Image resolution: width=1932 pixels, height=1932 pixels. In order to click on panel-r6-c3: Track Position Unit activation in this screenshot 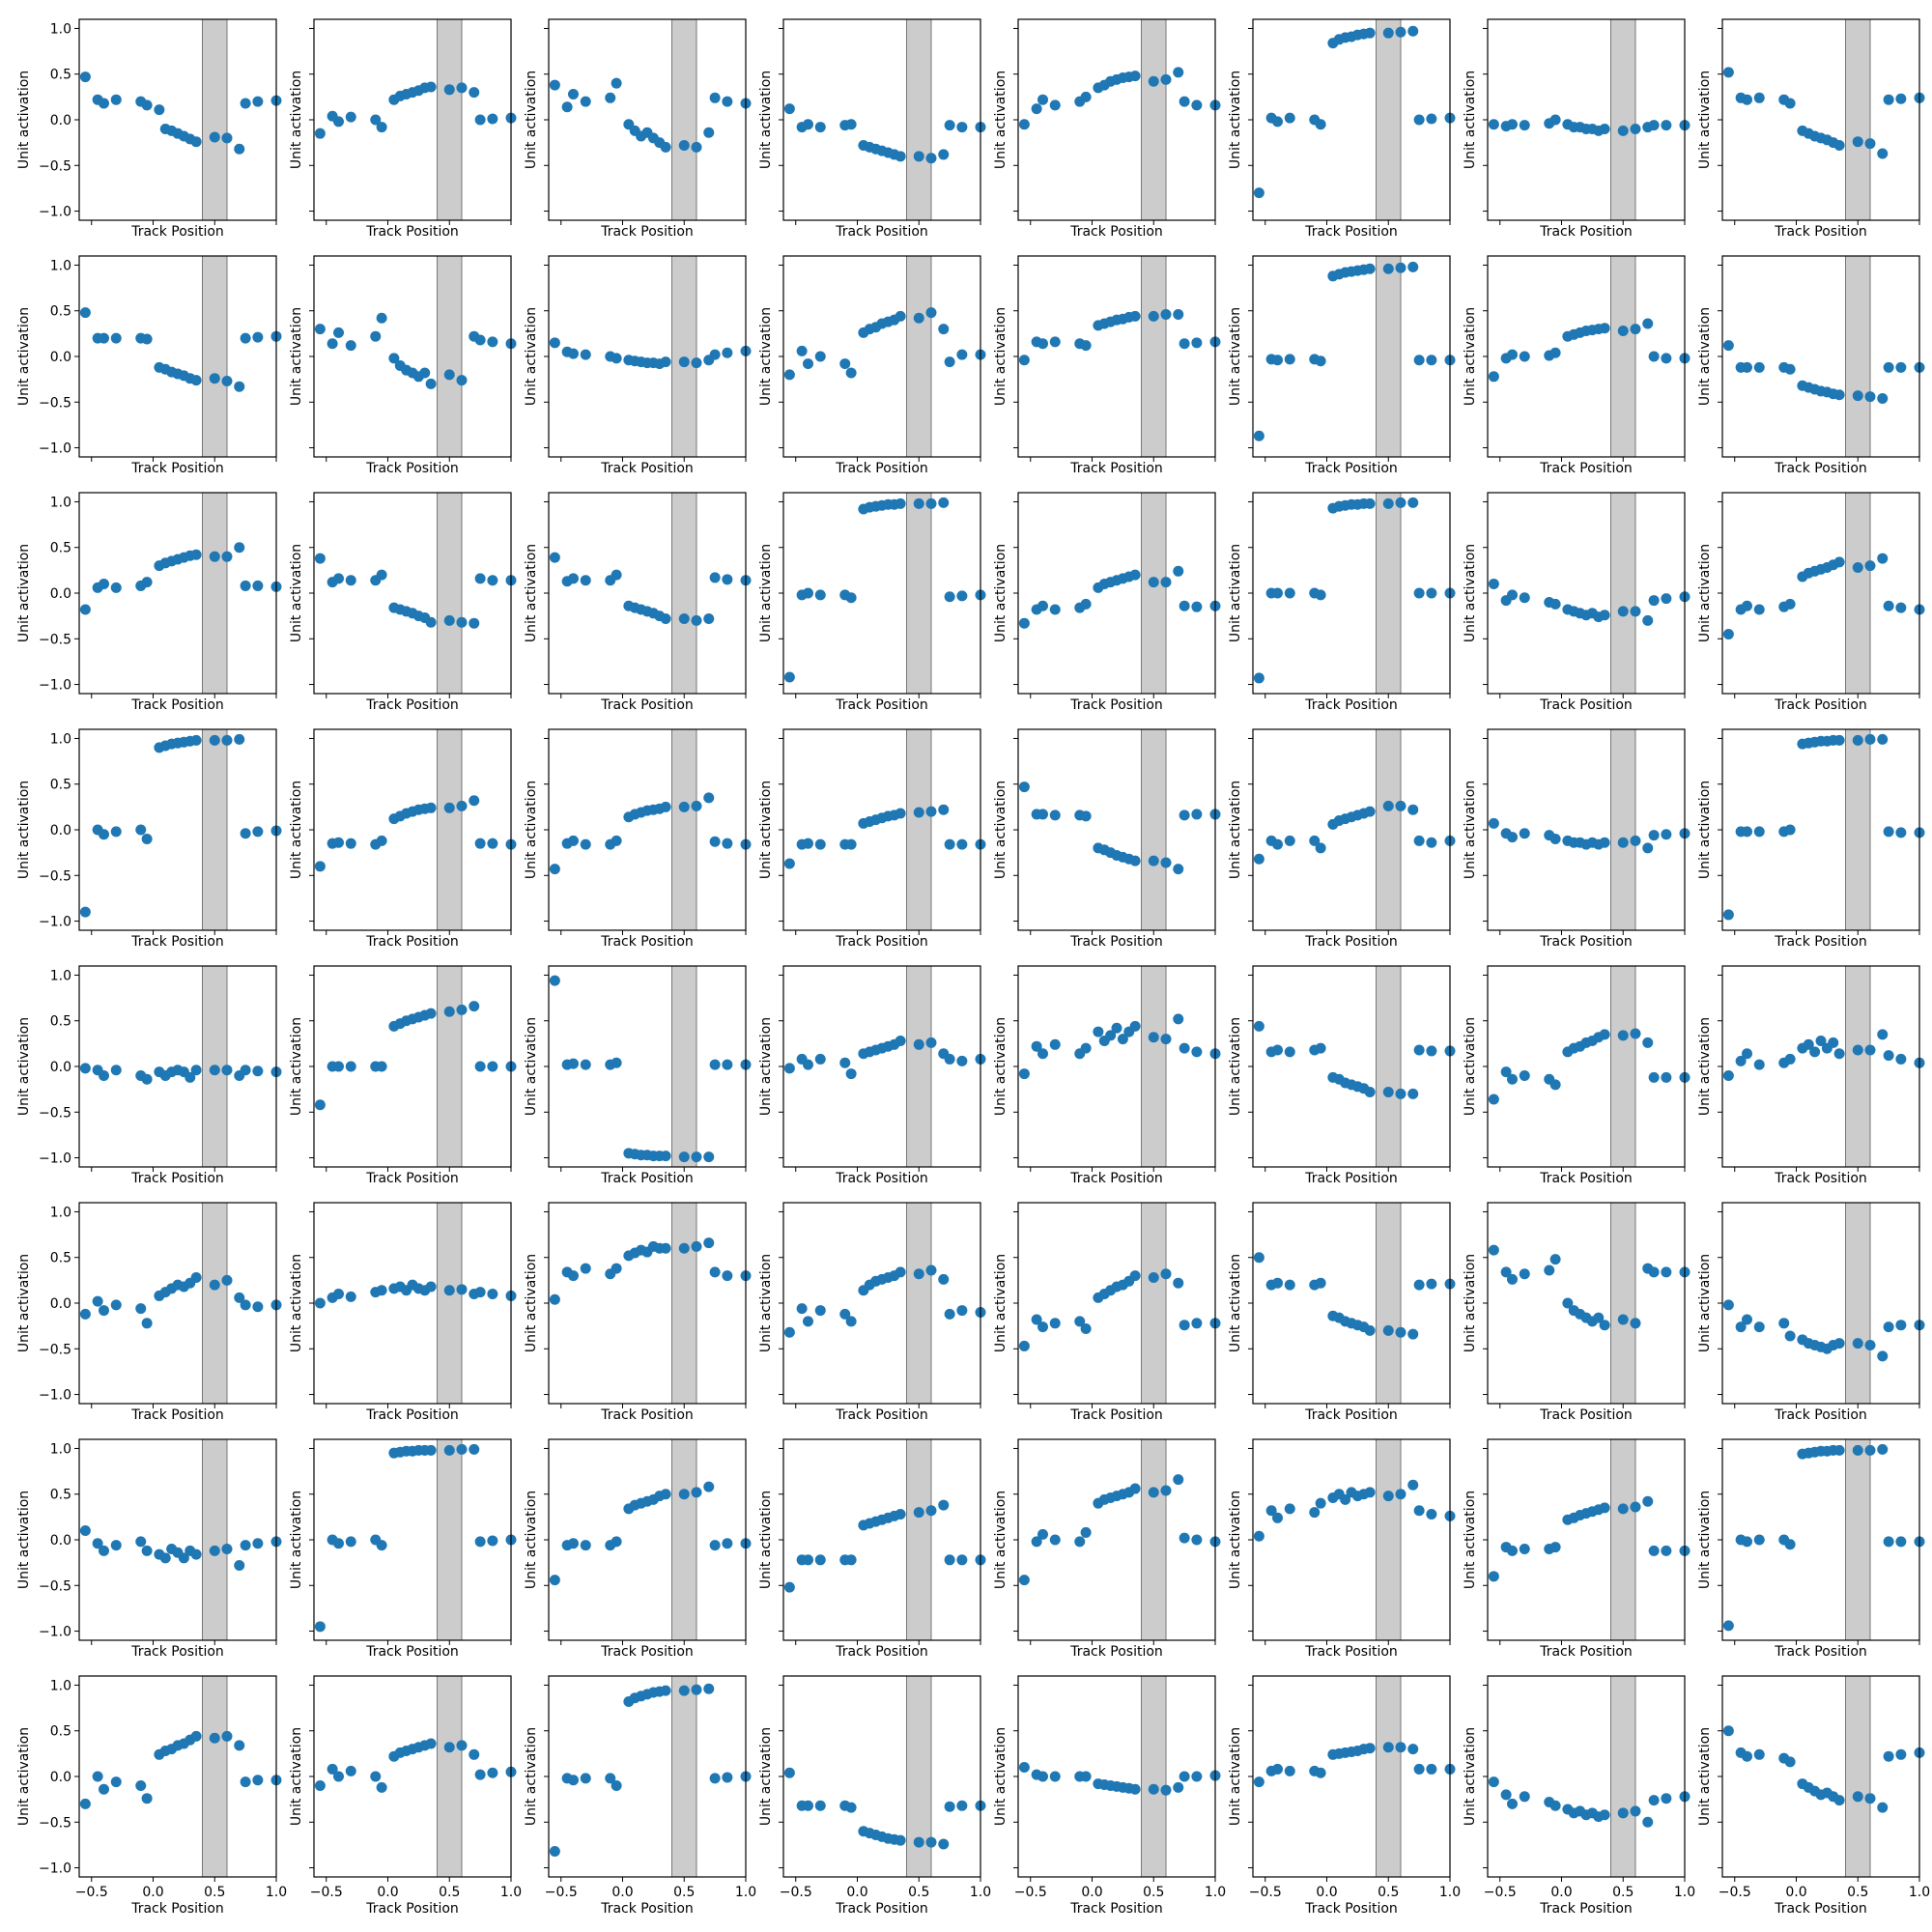, I will do `click(638, 1312)`.